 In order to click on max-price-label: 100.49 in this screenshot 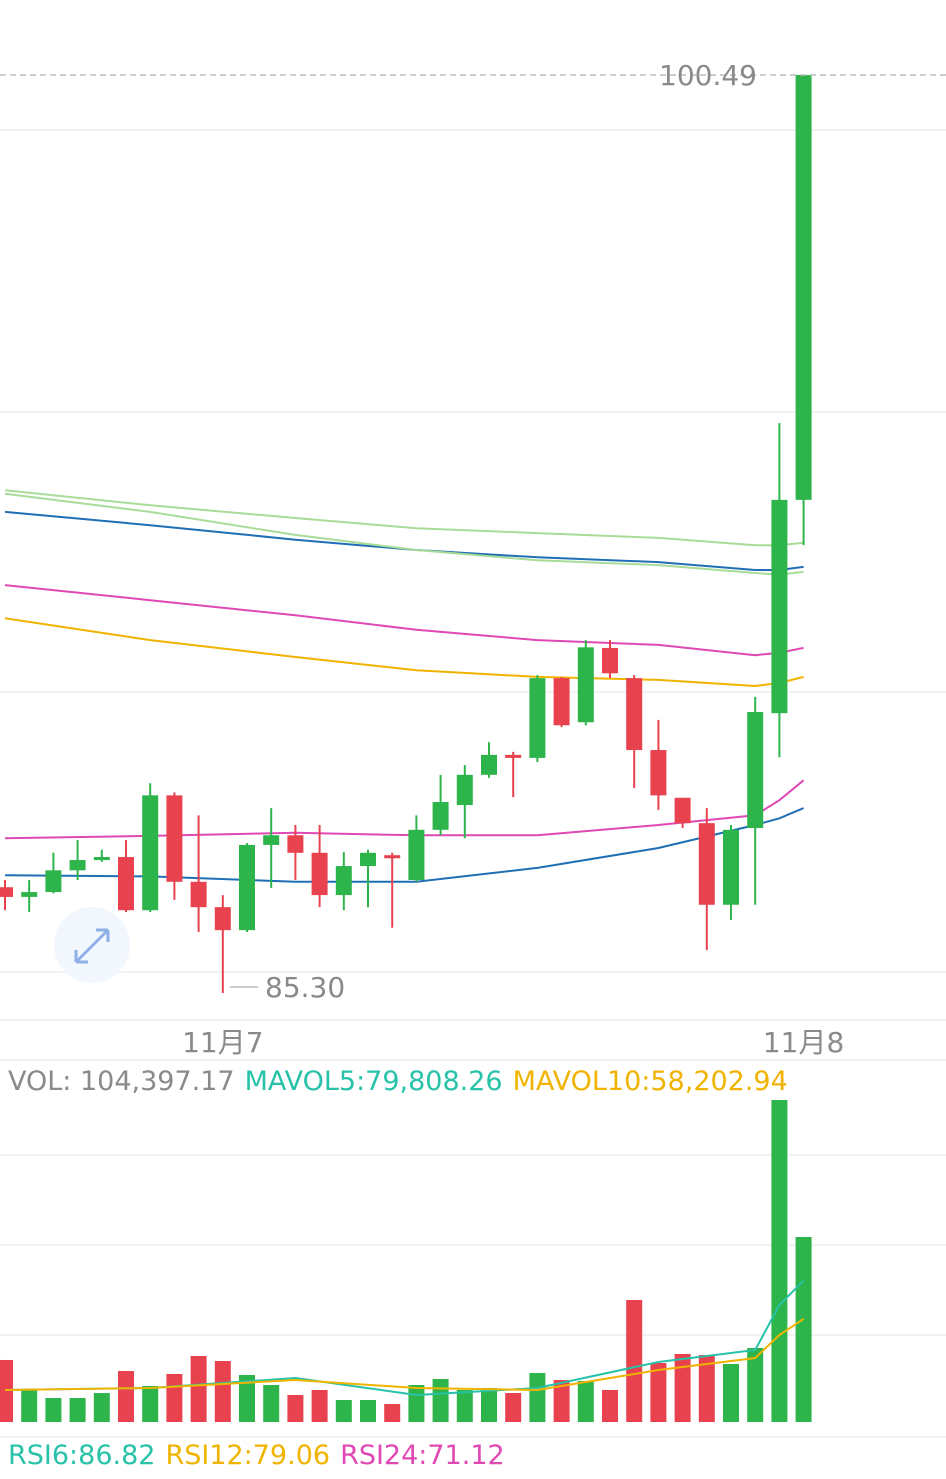, I will do `click(708, 75)`.